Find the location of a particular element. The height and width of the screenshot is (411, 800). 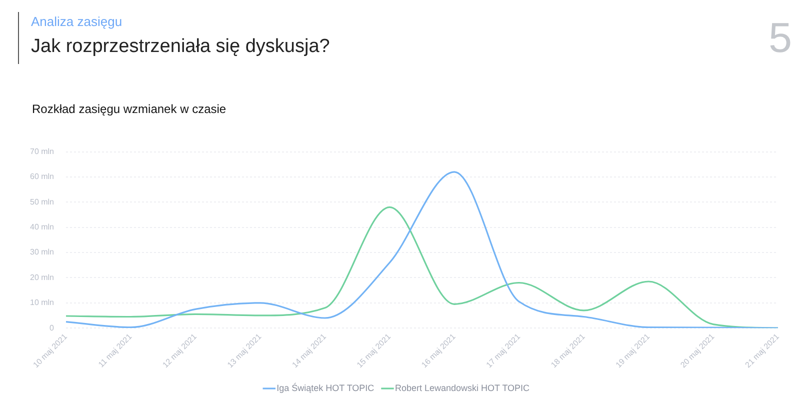

y-tick-label: 0 is located at coordinates (52, 327).